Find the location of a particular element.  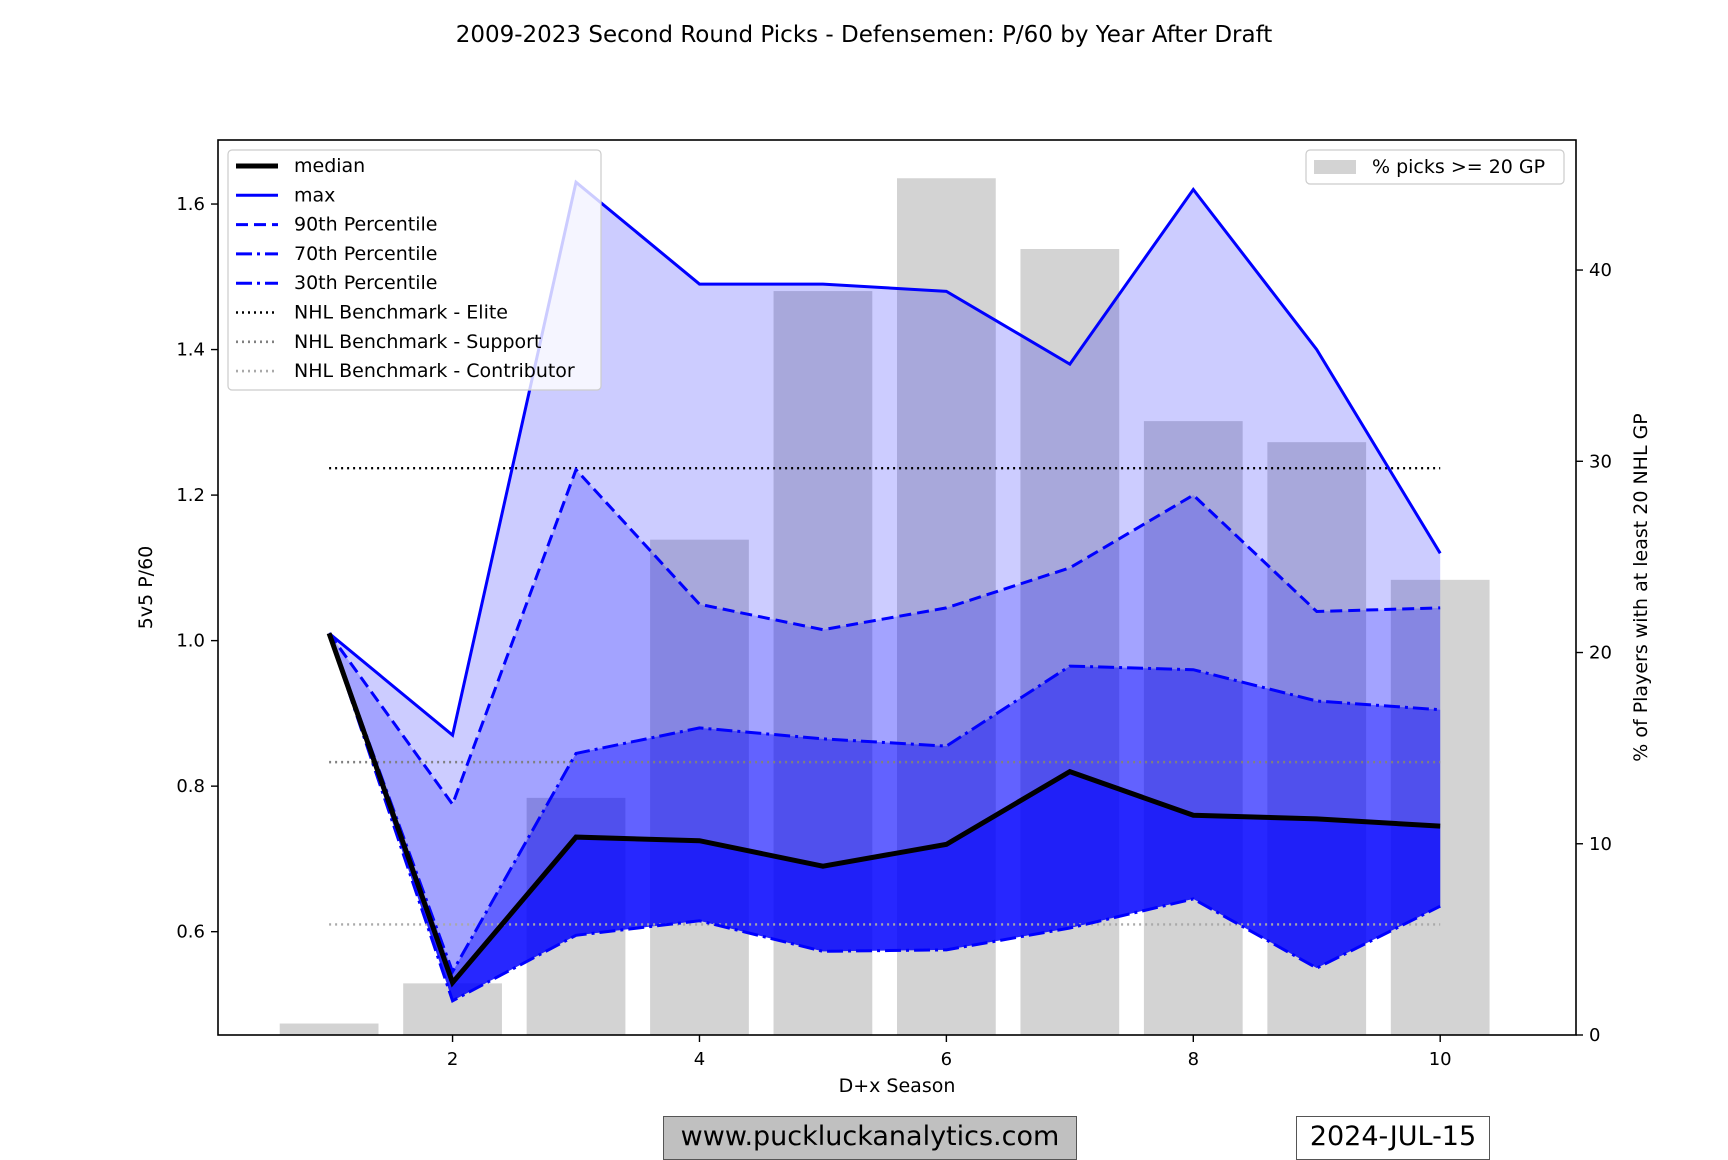

legend-bars: % picks >= 20 GP is located at coordinates (1435, 167).